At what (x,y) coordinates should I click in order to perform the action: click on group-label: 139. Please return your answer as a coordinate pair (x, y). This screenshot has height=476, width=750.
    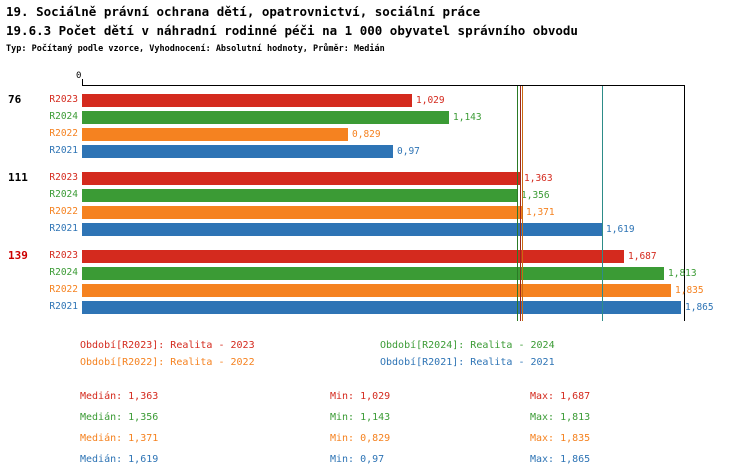
    Looking at the image, I should click on (18, 255).